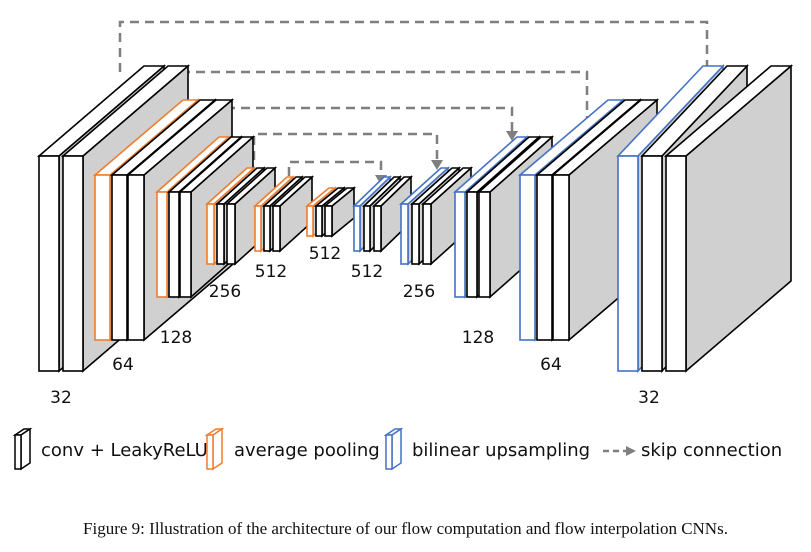 The height and width of the screenshot is (552, 811). What do you see at coordinates (478, 338) in the screenshot?
I see `label-dec-128: 128` at bounding box center [478, 338].